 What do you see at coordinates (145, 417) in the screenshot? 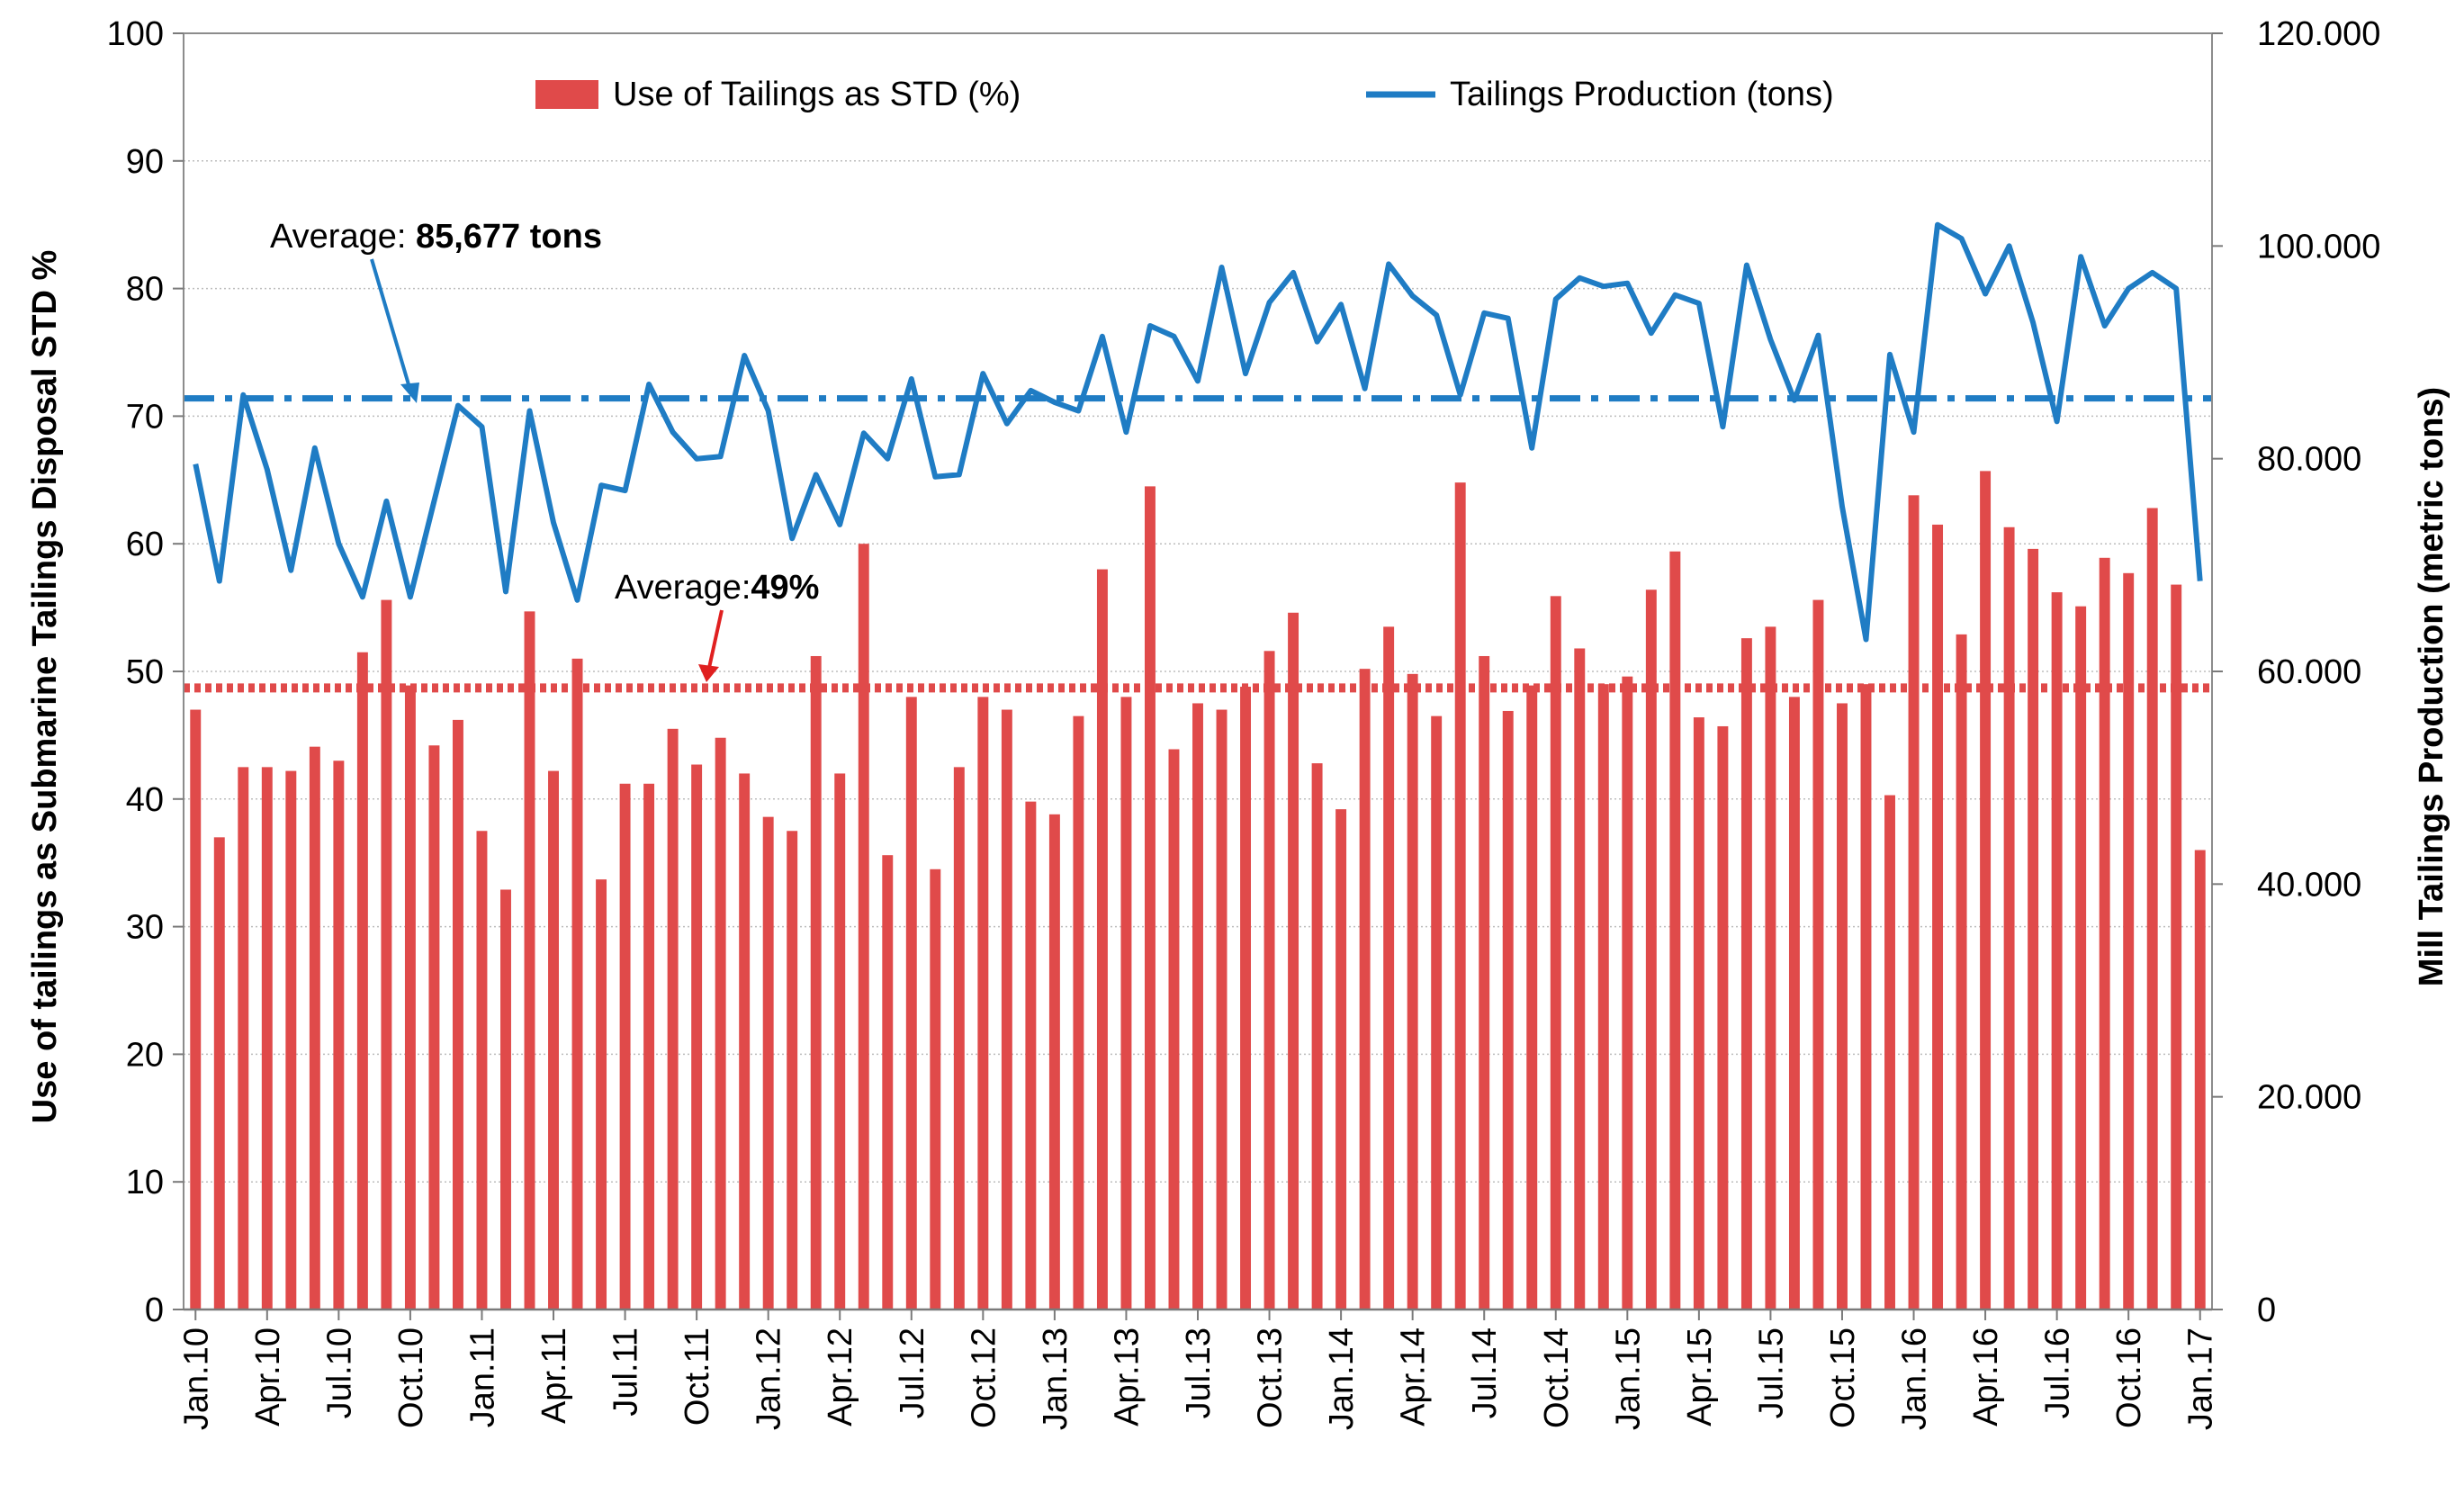
I see `left-tick-label: 70` at bounding box center [145, 417].